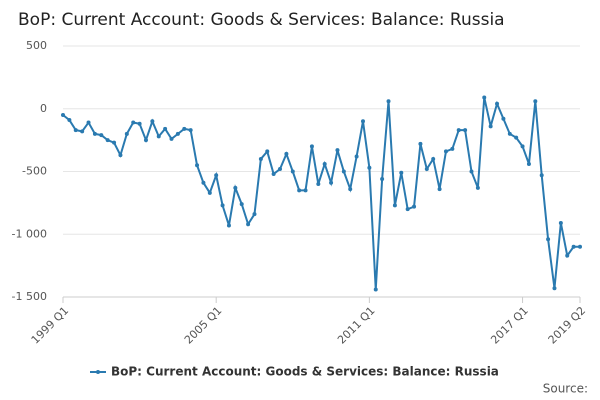 Image resolution: width=600 pixels, height=400 pixels. I want to click on legend-marker, so click(98, 372).